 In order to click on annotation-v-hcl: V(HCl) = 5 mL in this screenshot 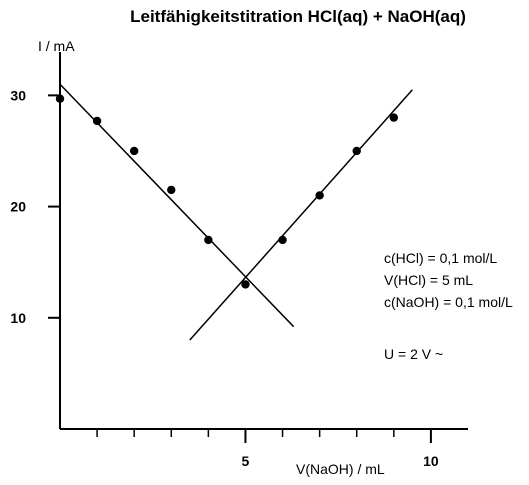, I will do `click(428, 280)`.